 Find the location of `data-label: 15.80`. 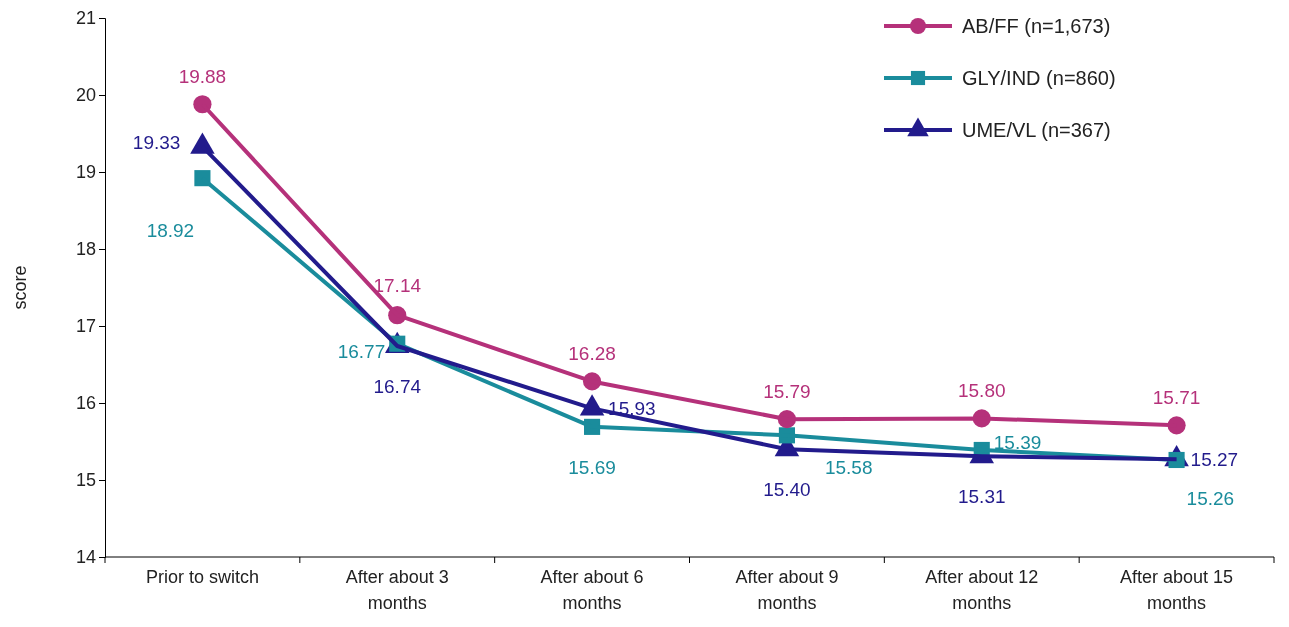

data-label: 15.80 is located at coordinates (981, 391).